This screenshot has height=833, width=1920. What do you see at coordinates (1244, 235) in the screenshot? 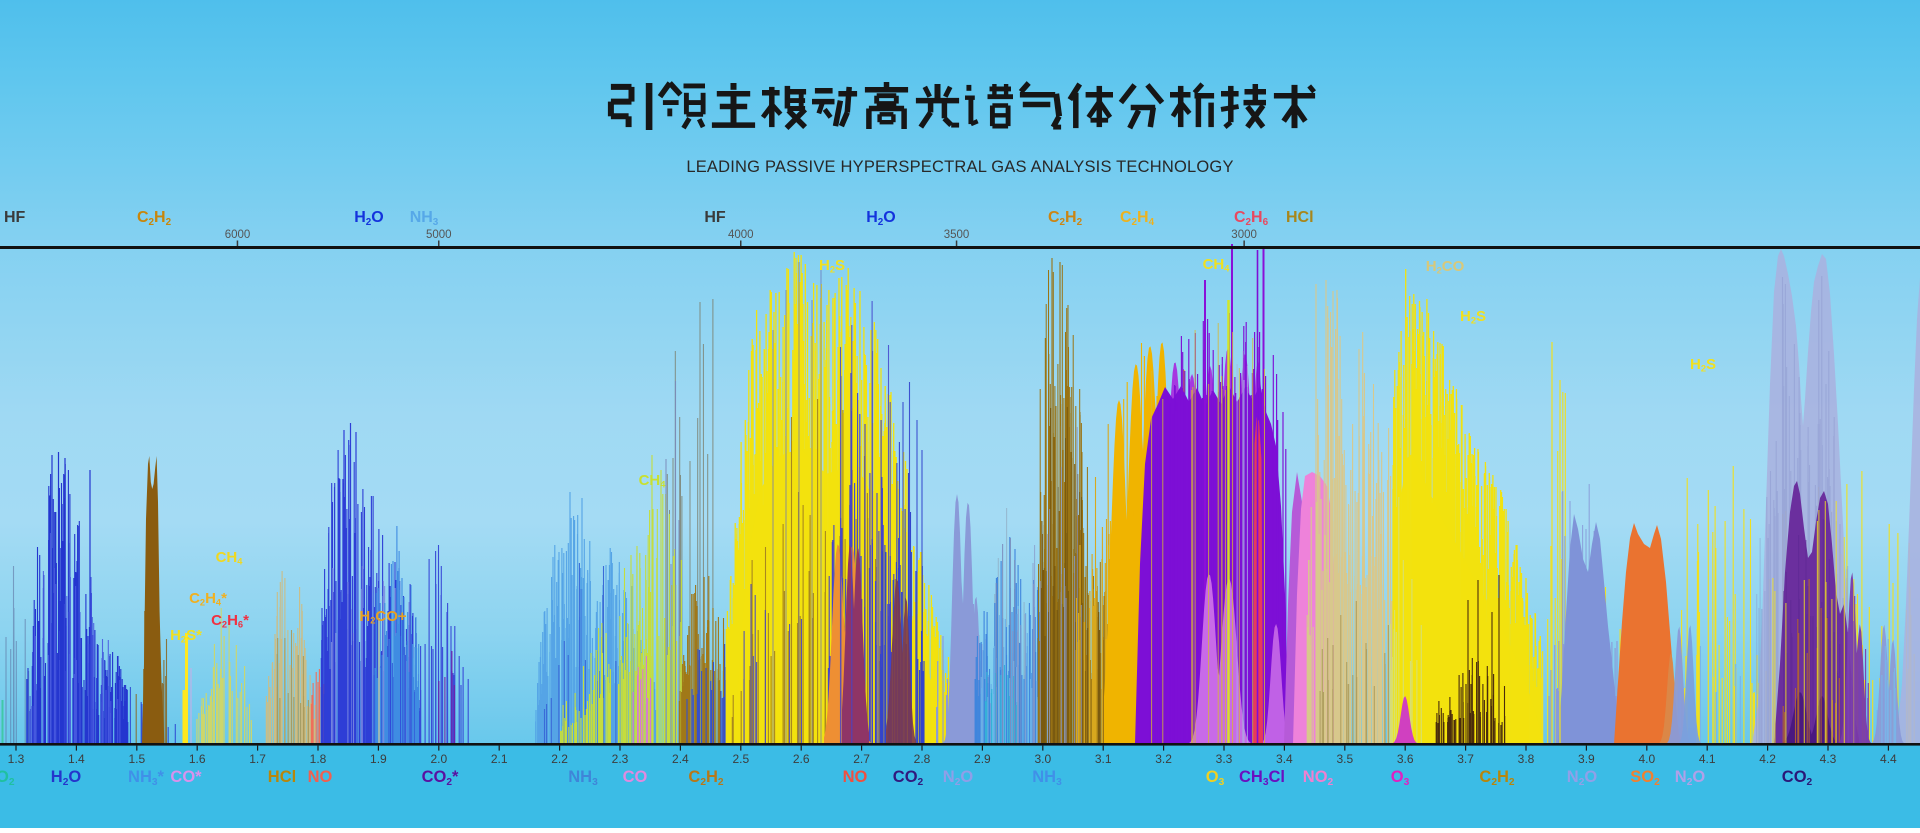
I see `svg-text: 3000` at bounding box center [1244, 235].